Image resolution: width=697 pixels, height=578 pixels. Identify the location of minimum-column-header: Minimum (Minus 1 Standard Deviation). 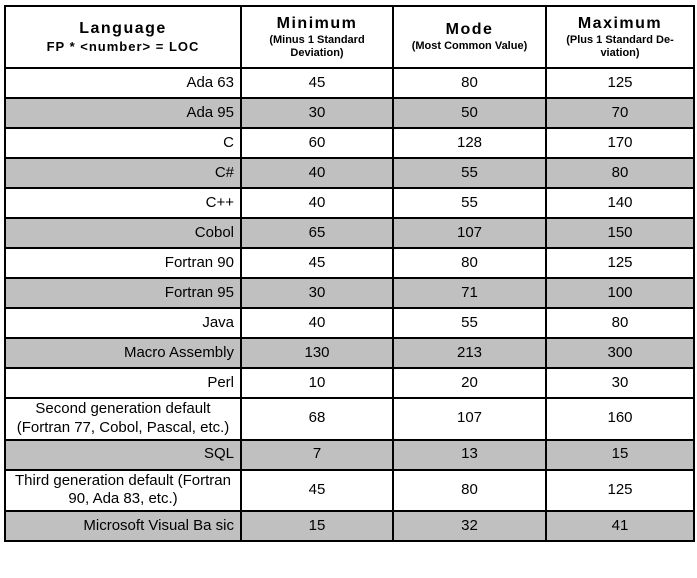
(317, 37).